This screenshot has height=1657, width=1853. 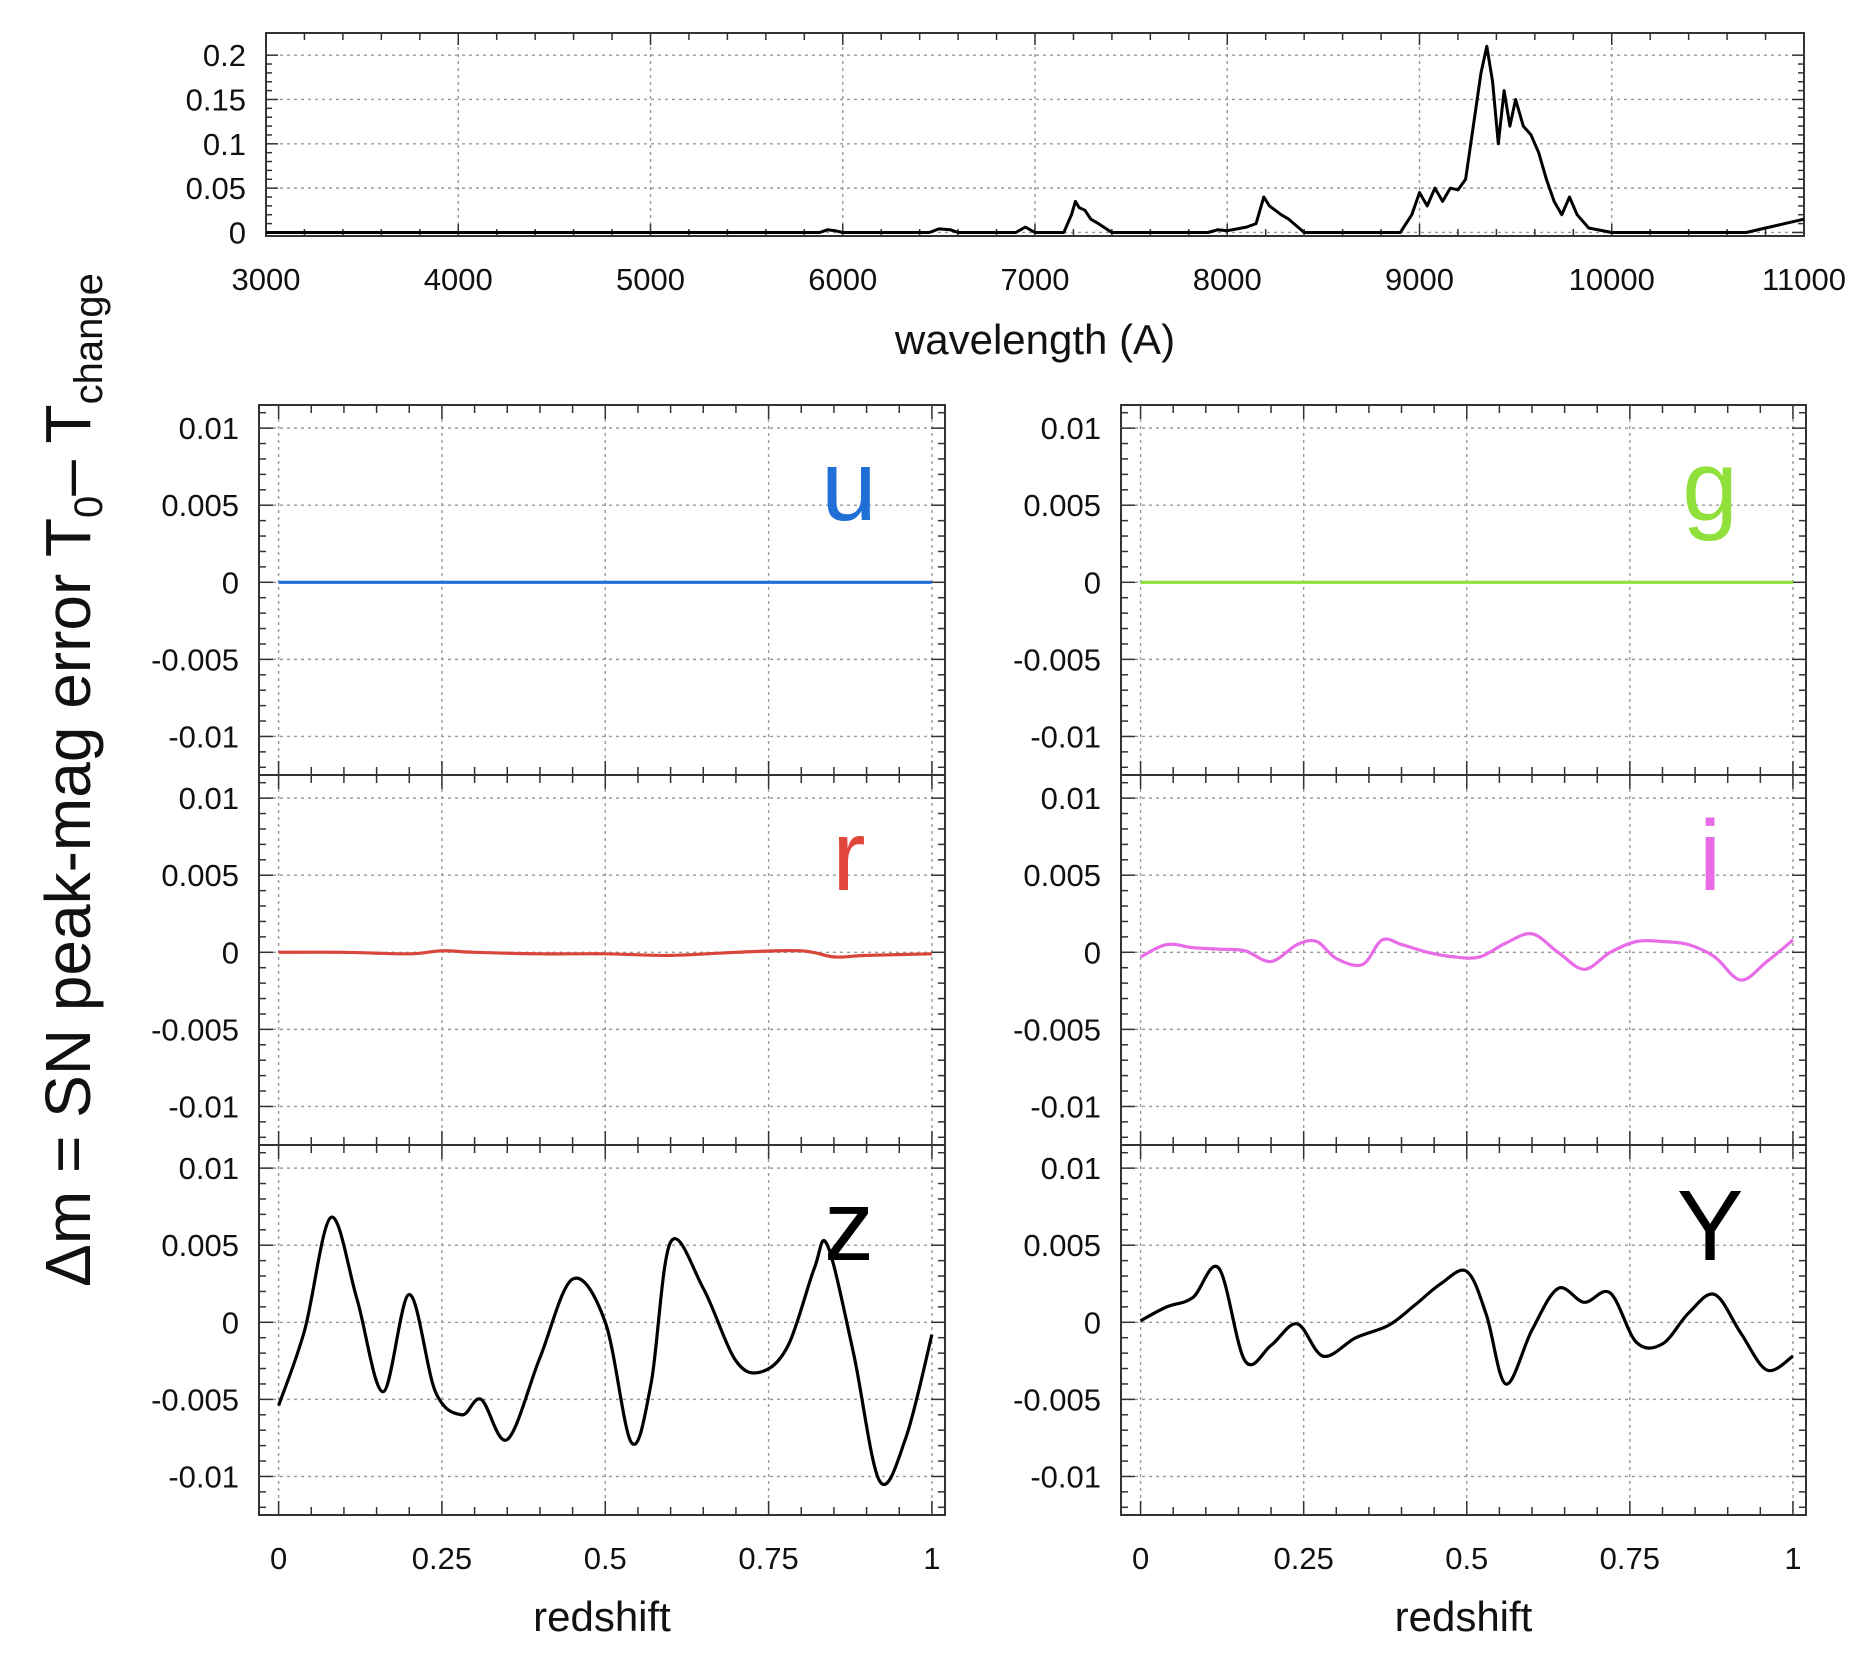 What do you see at coordinates (849, 1226) in the screenshot?
I see `band-label-z: z` at bounding box center [849, 1226].